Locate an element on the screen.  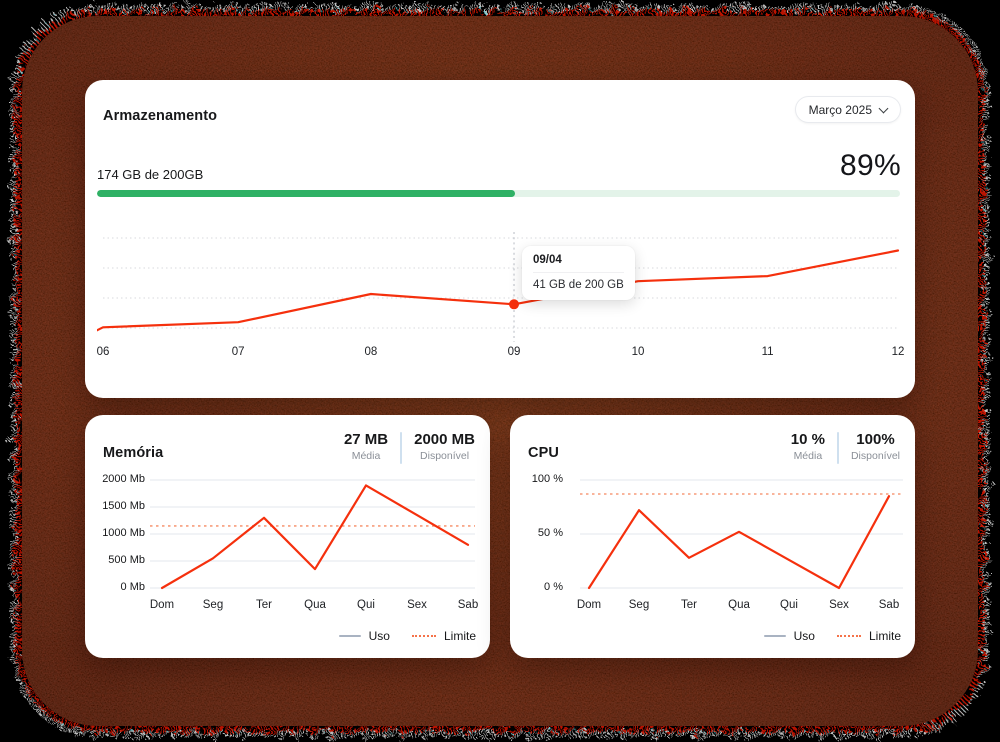
y-tick-label: 500 Mb is located at coordinates (126, 560).